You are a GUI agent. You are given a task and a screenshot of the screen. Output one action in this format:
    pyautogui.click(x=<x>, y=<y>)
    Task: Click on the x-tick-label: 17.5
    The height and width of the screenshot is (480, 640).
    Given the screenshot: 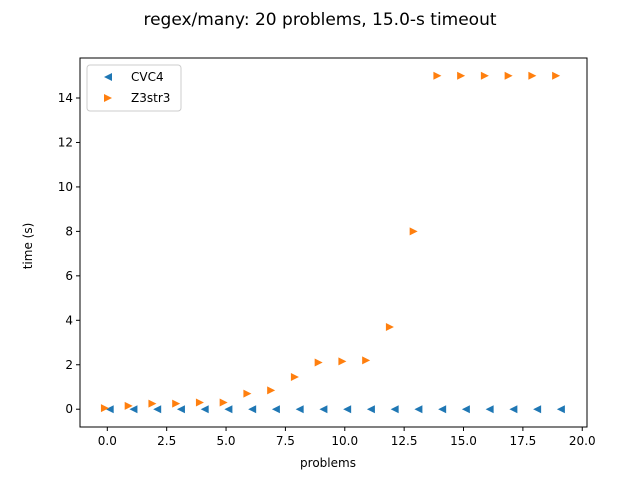 What is the action you would take?
    pyautogui.click(x=523, y=441)
    